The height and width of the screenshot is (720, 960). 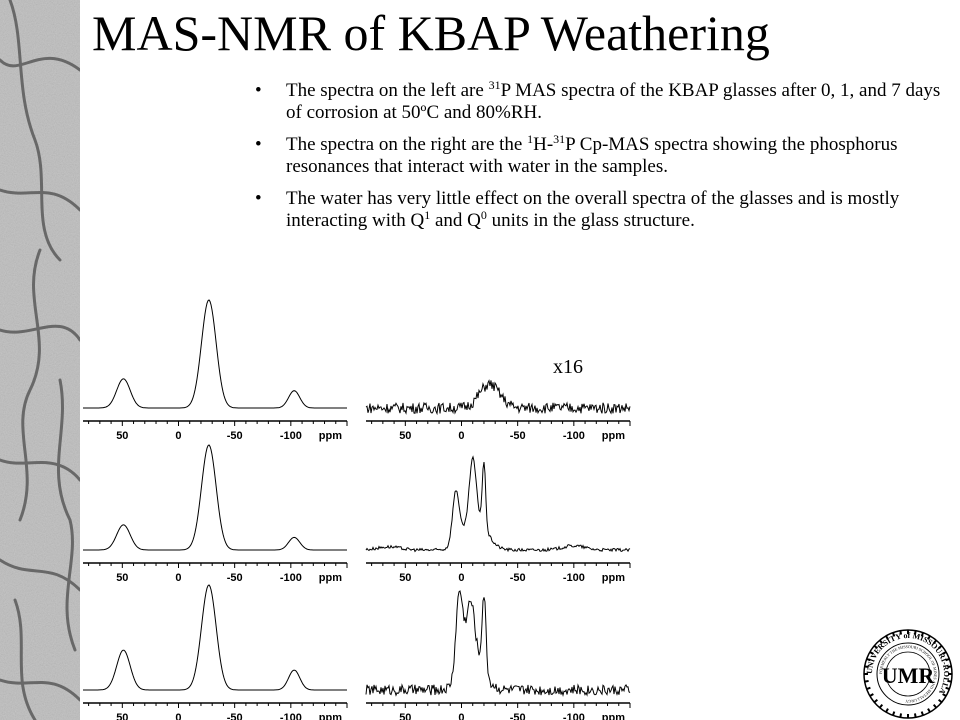 I want to click on slide-title: MAS-NMR of KBAP Weathering, so click(x=431, y=33).